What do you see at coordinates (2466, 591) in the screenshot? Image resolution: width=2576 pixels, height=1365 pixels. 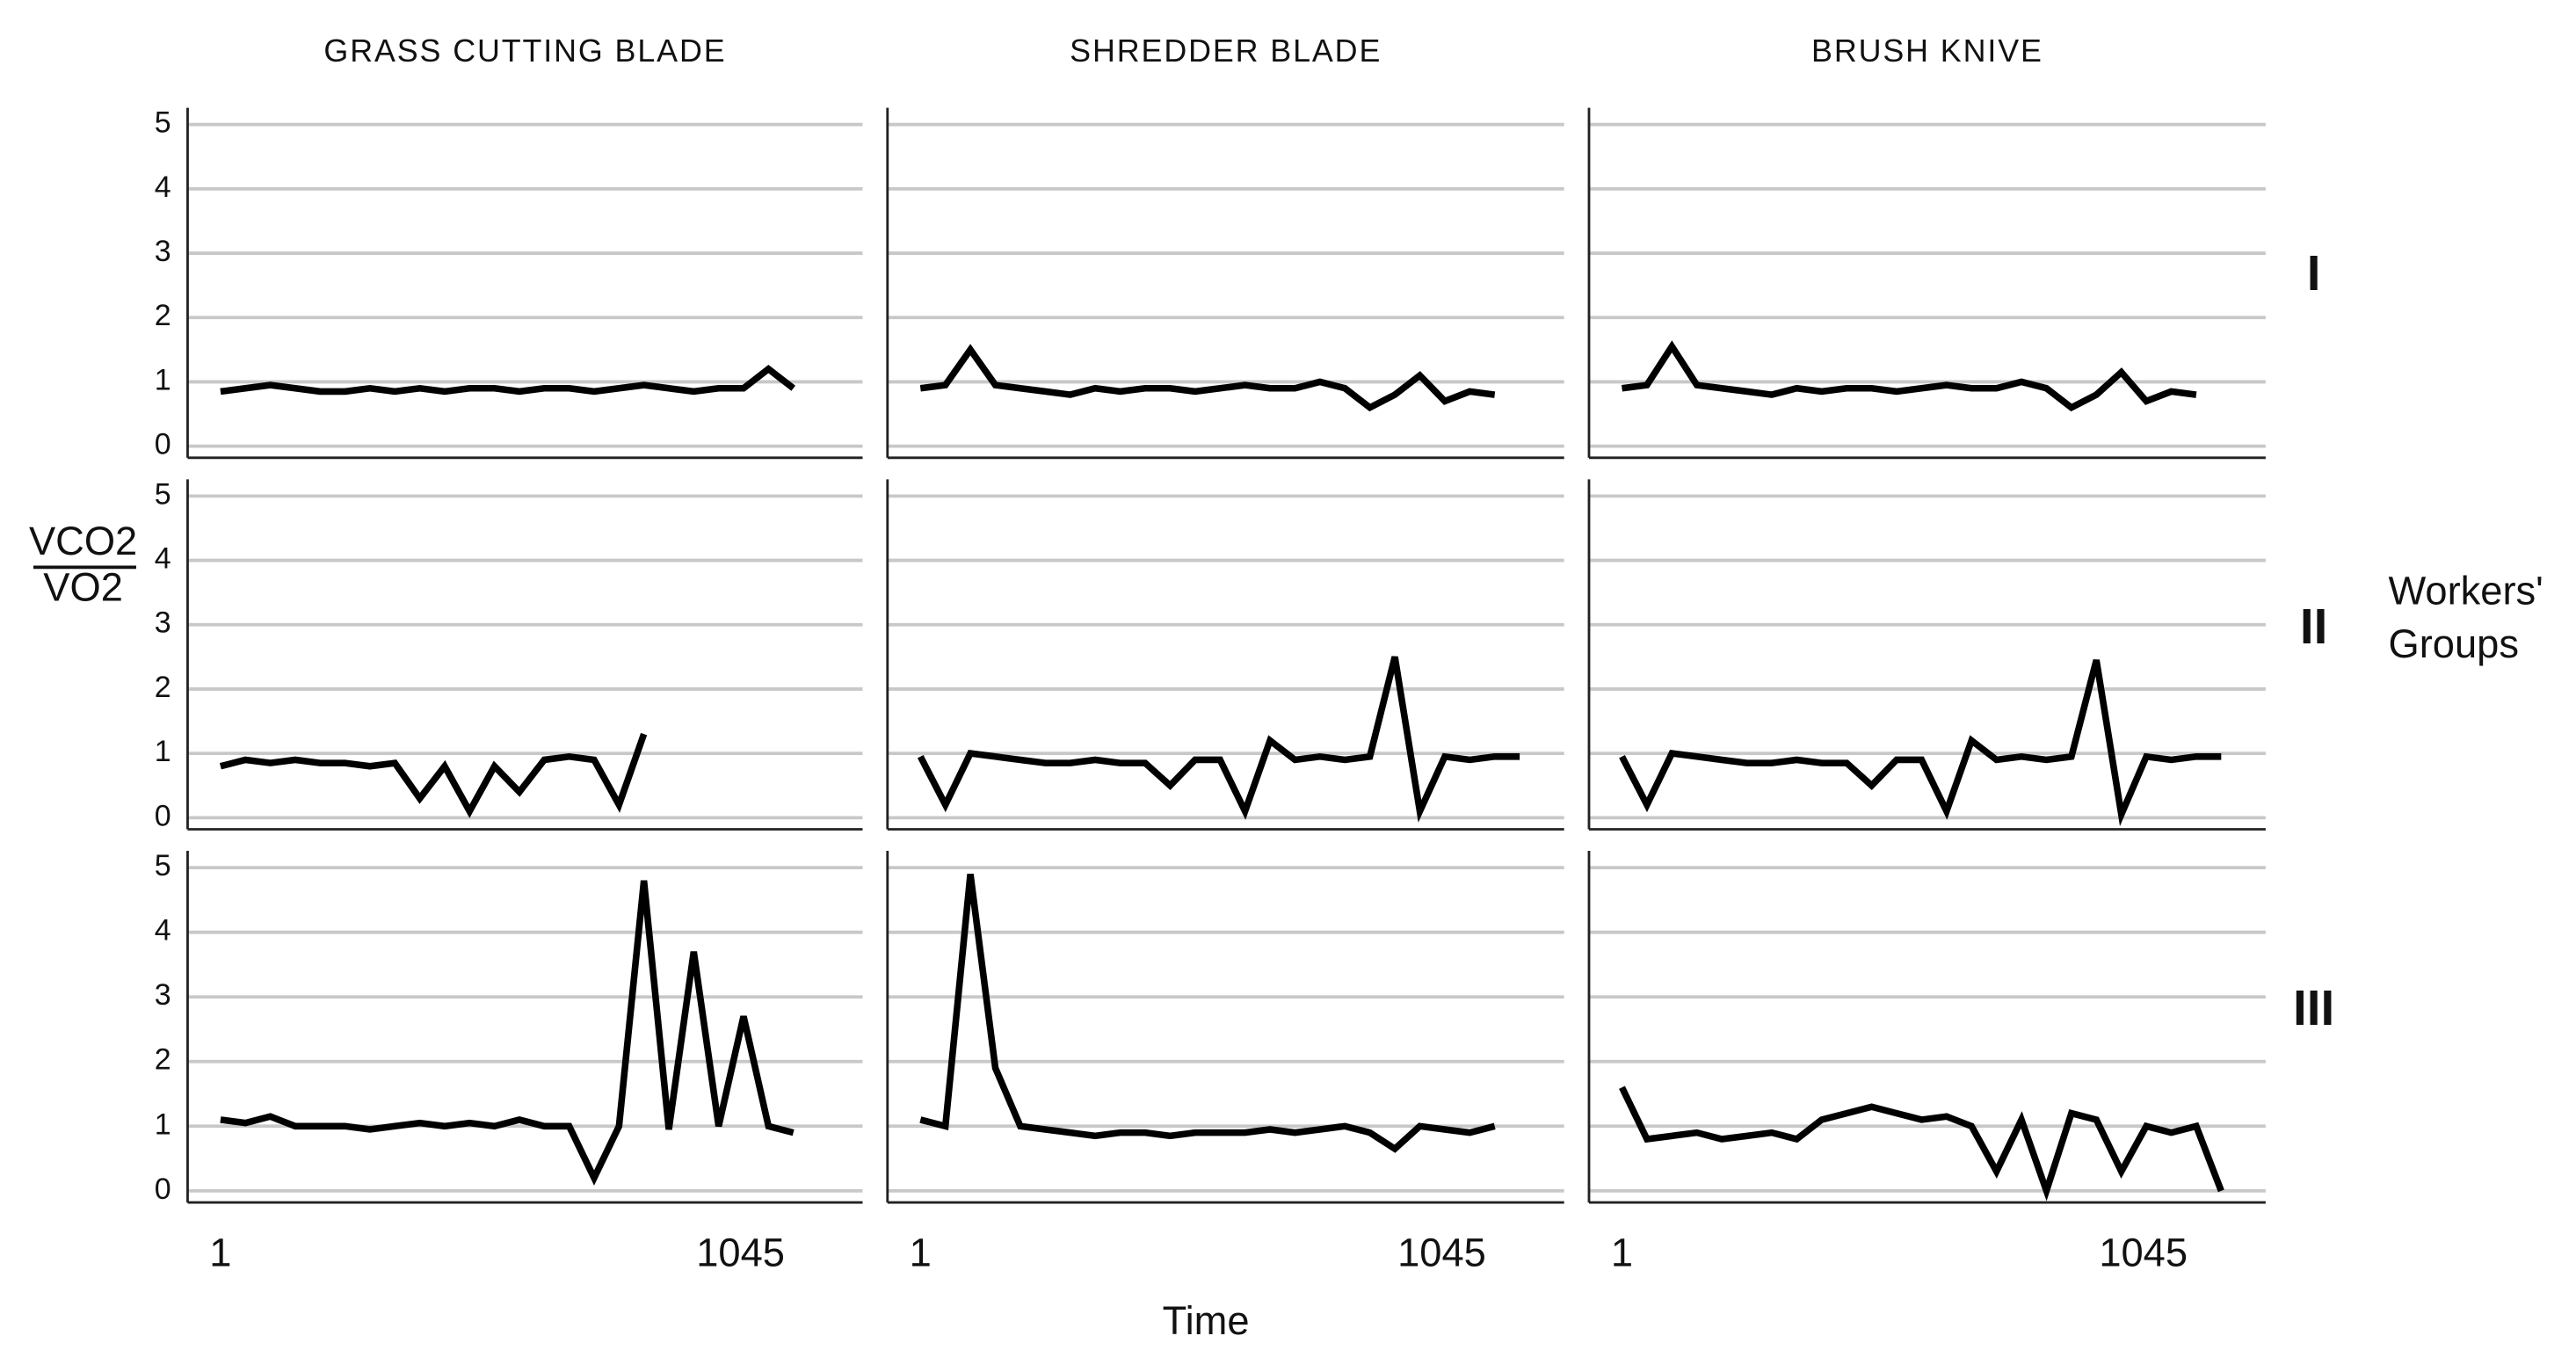 I see `legend-title-line: Workers'` at bounding box center [2466, 591].